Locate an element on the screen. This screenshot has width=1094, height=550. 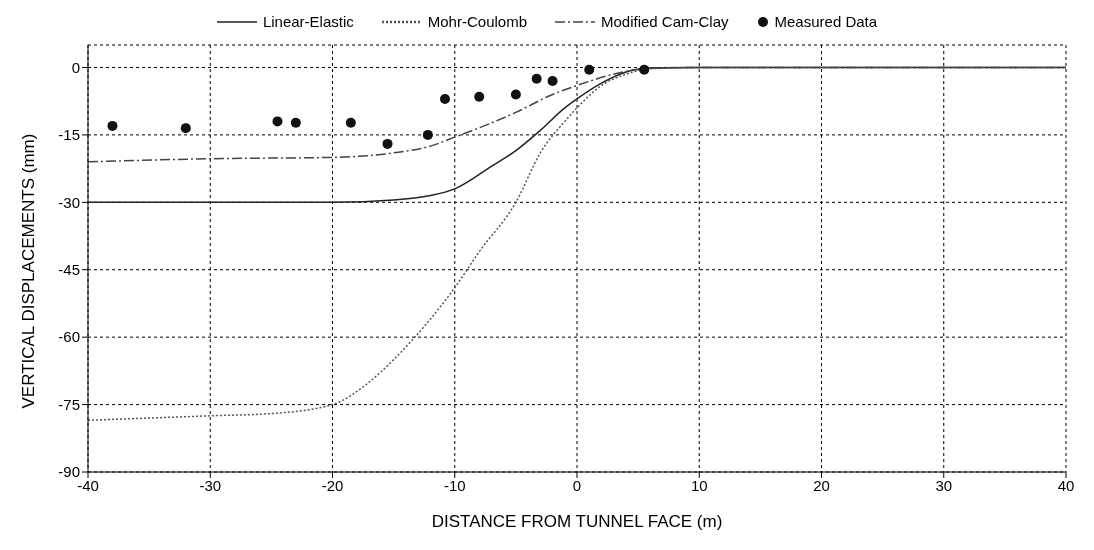
legend-label: Linear-Elastic is located at coordinates (308, 21).